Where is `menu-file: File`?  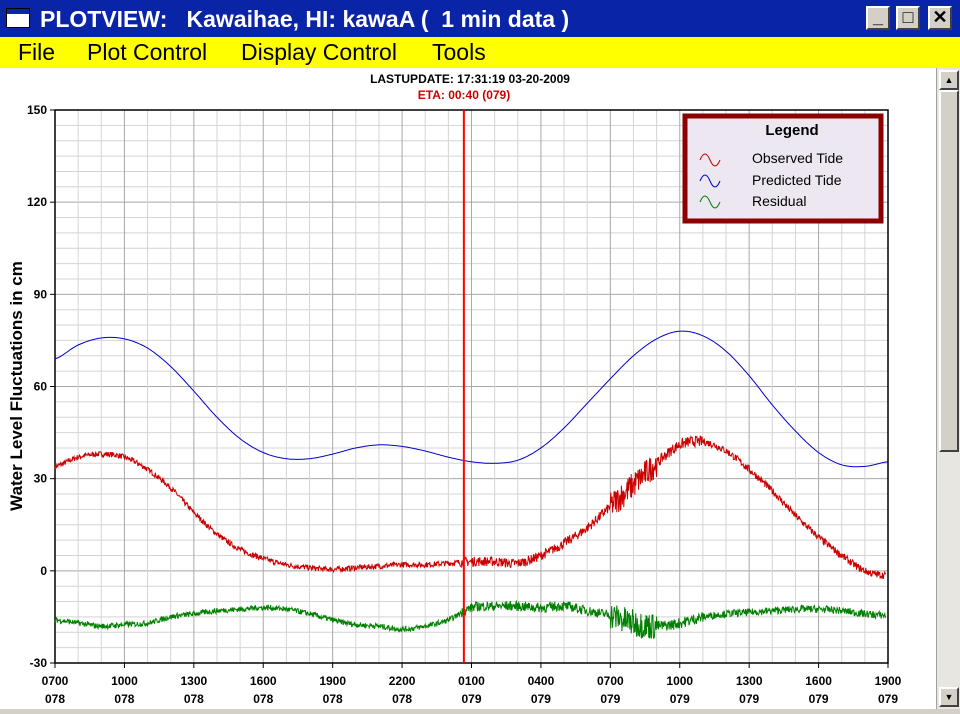
menu-file: File is located at coordinates (37, 52).